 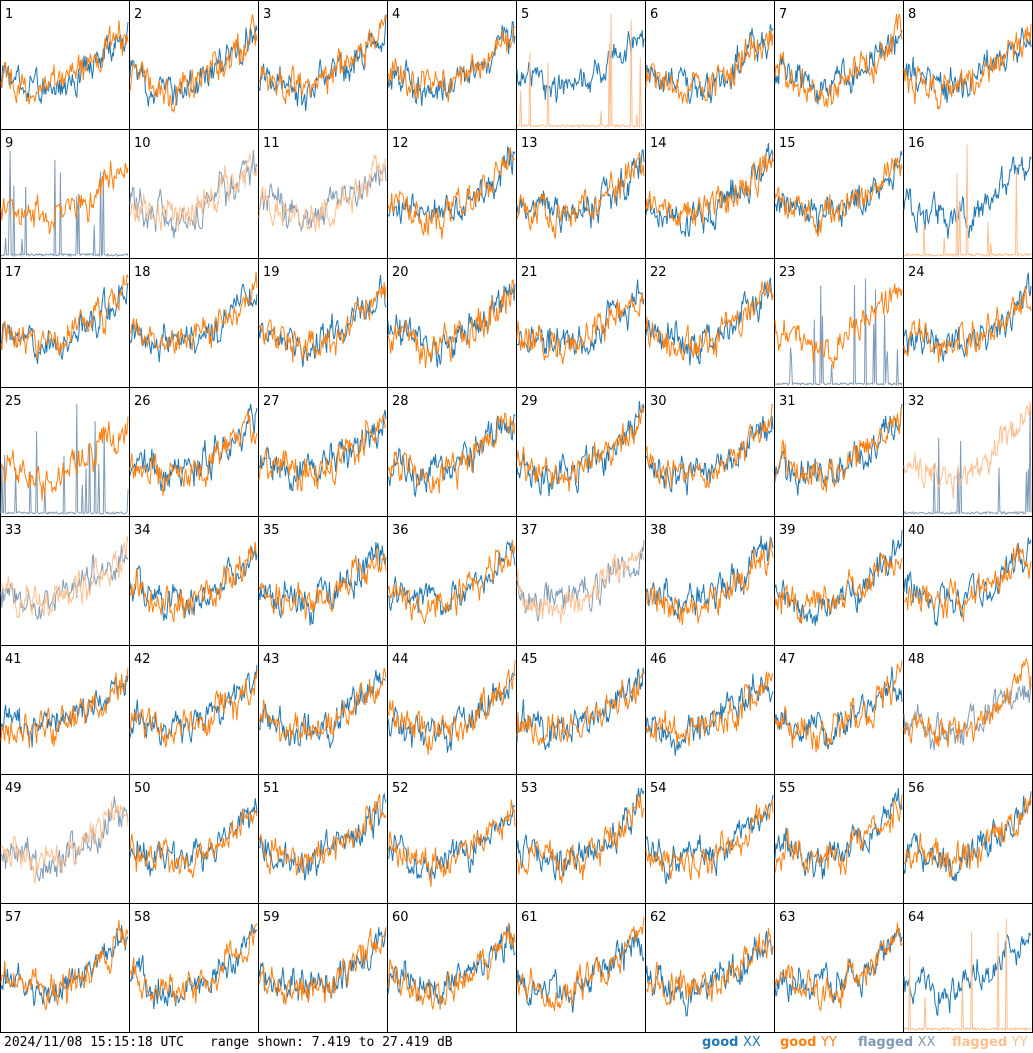 What do you see at coordinates (194, 581) in the screenshot?
I see `antenna-panel-34: 34` at bounding box center [194, 581].